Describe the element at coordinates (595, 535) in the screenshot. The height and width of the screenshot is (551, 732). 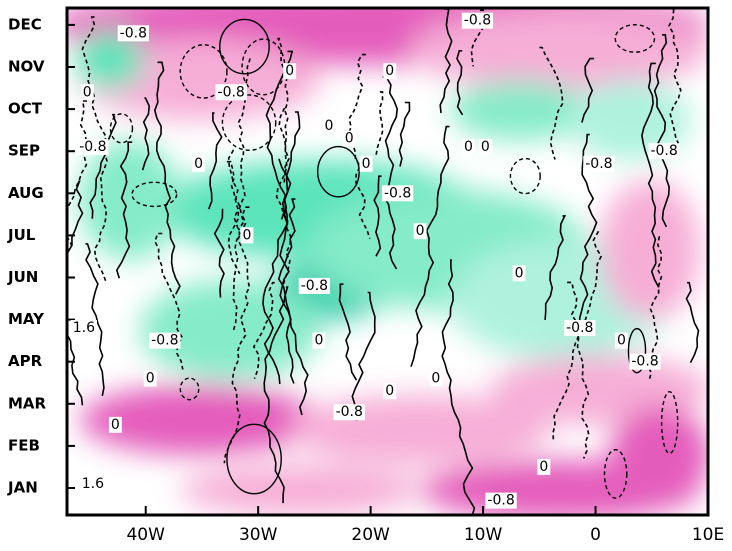
I see `x-tick-label: 0` at that location.